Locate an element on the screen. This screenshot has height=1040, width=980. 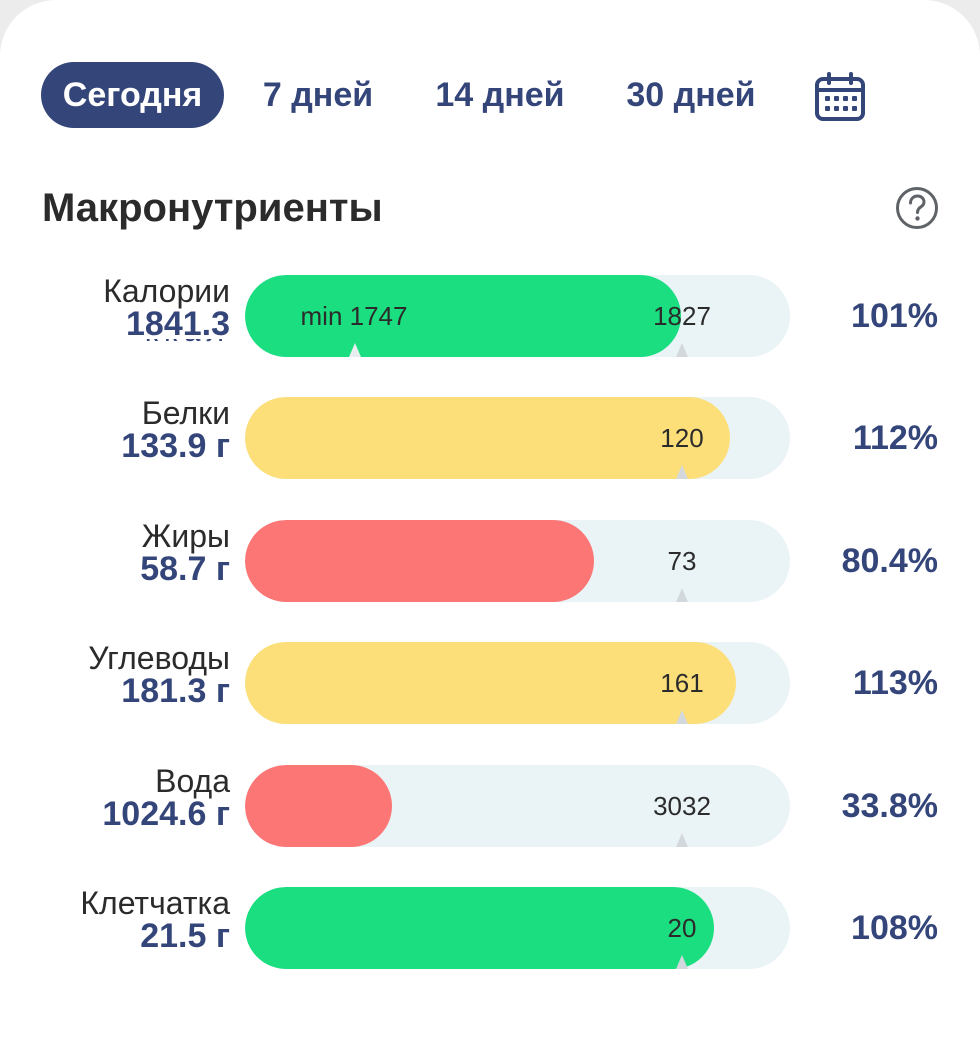
progress-track: 120 is located at coordinates (517, 438).